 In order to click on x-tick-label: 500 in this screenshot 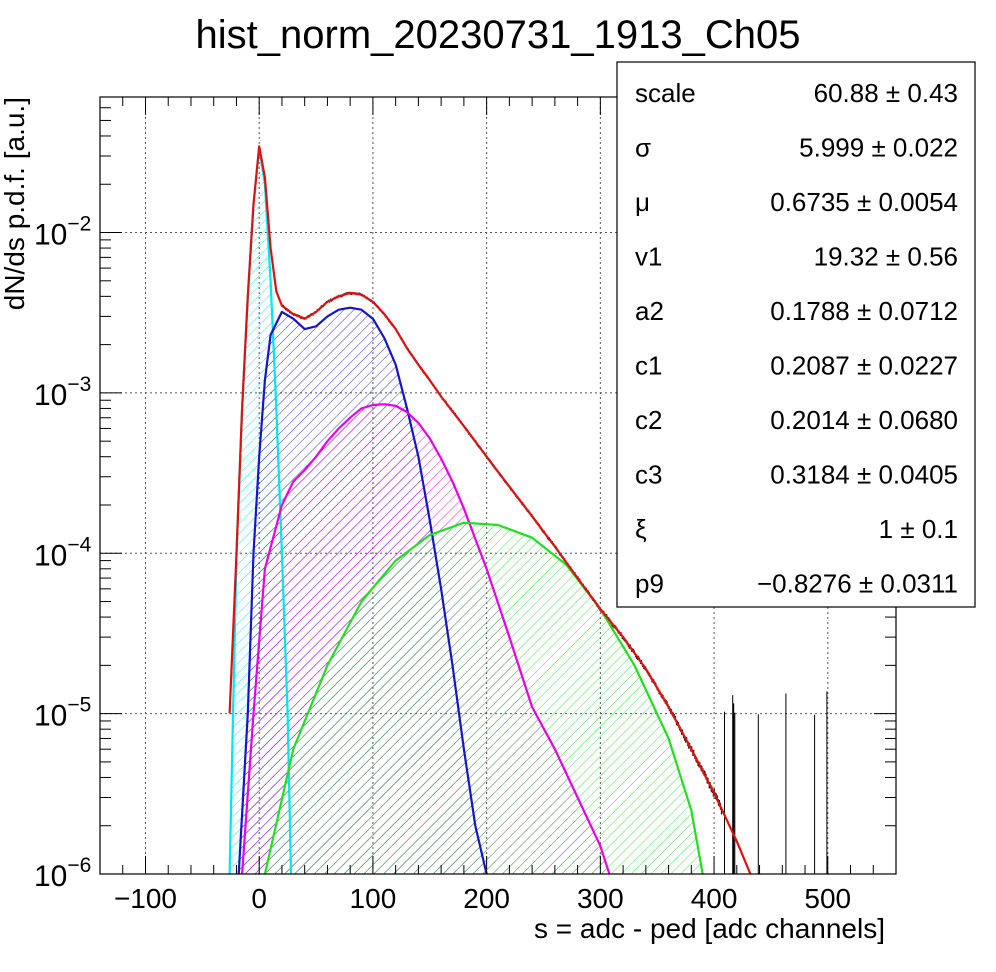, I will do `click(827, 898)`.